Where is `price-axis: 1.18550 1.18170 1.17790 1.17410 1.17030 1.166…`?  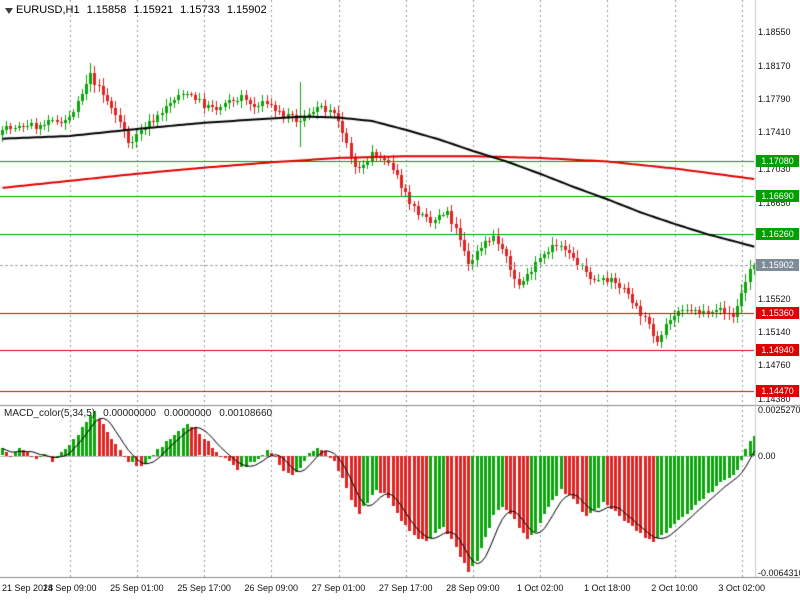
price-axis: 1.18550 1.18170 1.17790 1.17410 1.17030 1.166… is located at coordinates (777, 289).